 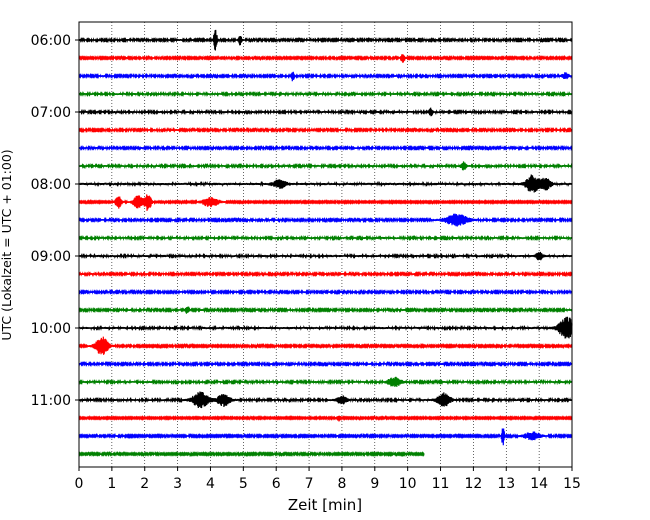 I want to click on x-tick-label-3: 3, so click(x=177, y=484).